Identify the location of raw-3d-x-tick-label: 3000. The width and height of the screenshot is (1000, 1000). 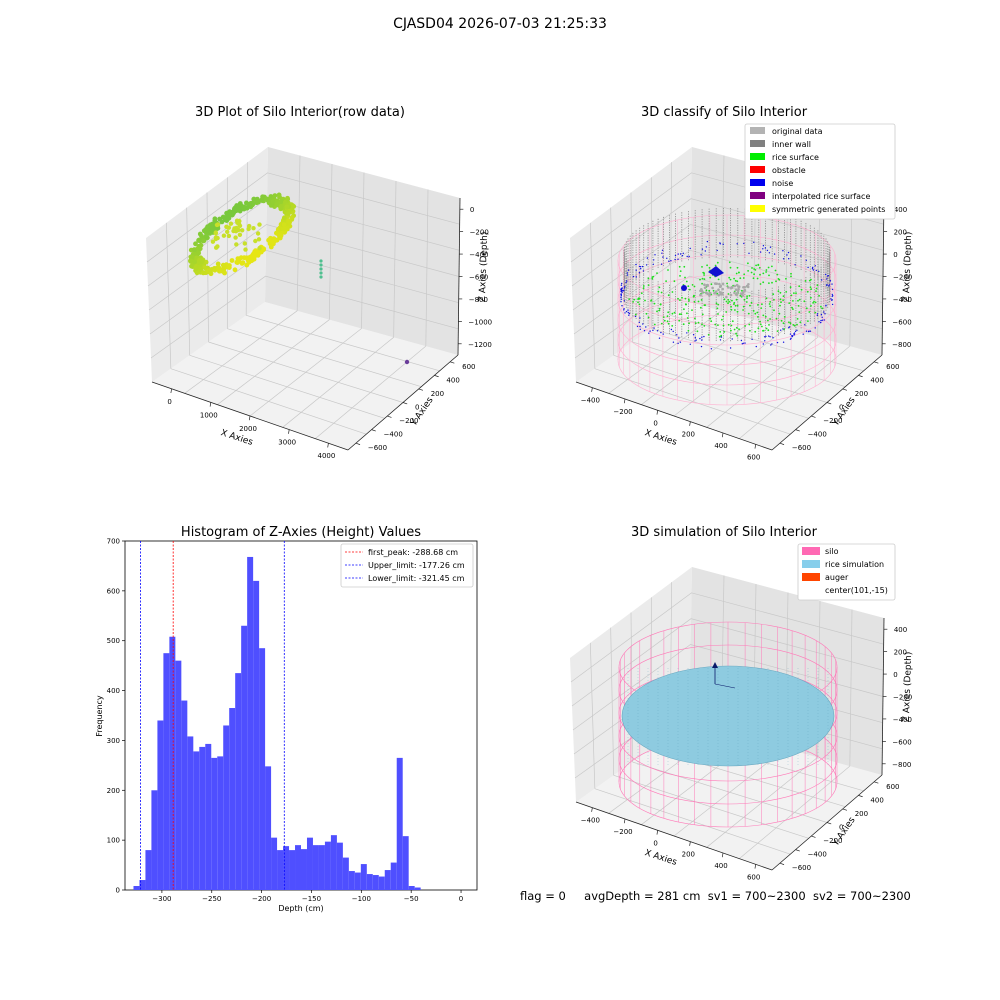
(287, 443).